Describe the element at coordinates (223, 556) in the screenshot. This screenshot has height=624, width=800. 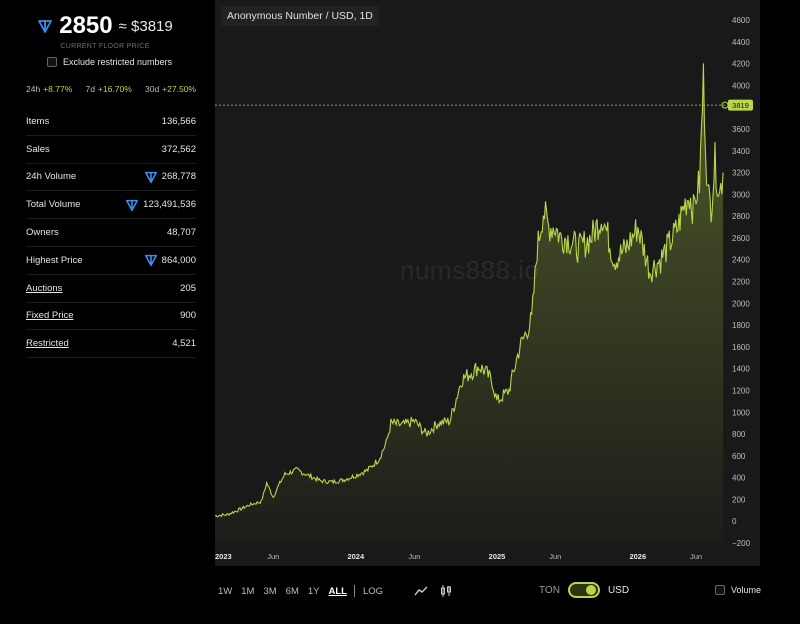
I see `x-tick-label: 2023` at that location.